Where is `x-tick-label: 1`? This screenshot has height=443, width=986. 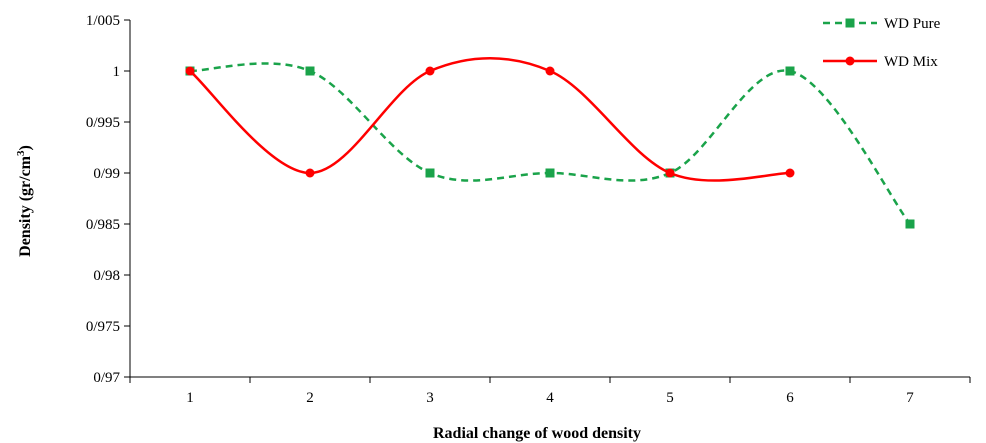
x-tick-label: 1 is located at coordinates (190, 398).